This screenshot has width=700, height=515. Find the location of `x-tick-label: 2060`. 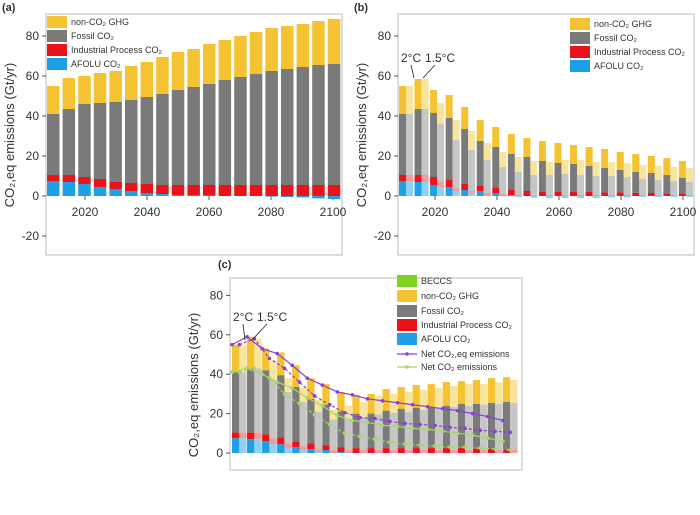

x-tick-label: 2060 is located at coordinates (559, 212).